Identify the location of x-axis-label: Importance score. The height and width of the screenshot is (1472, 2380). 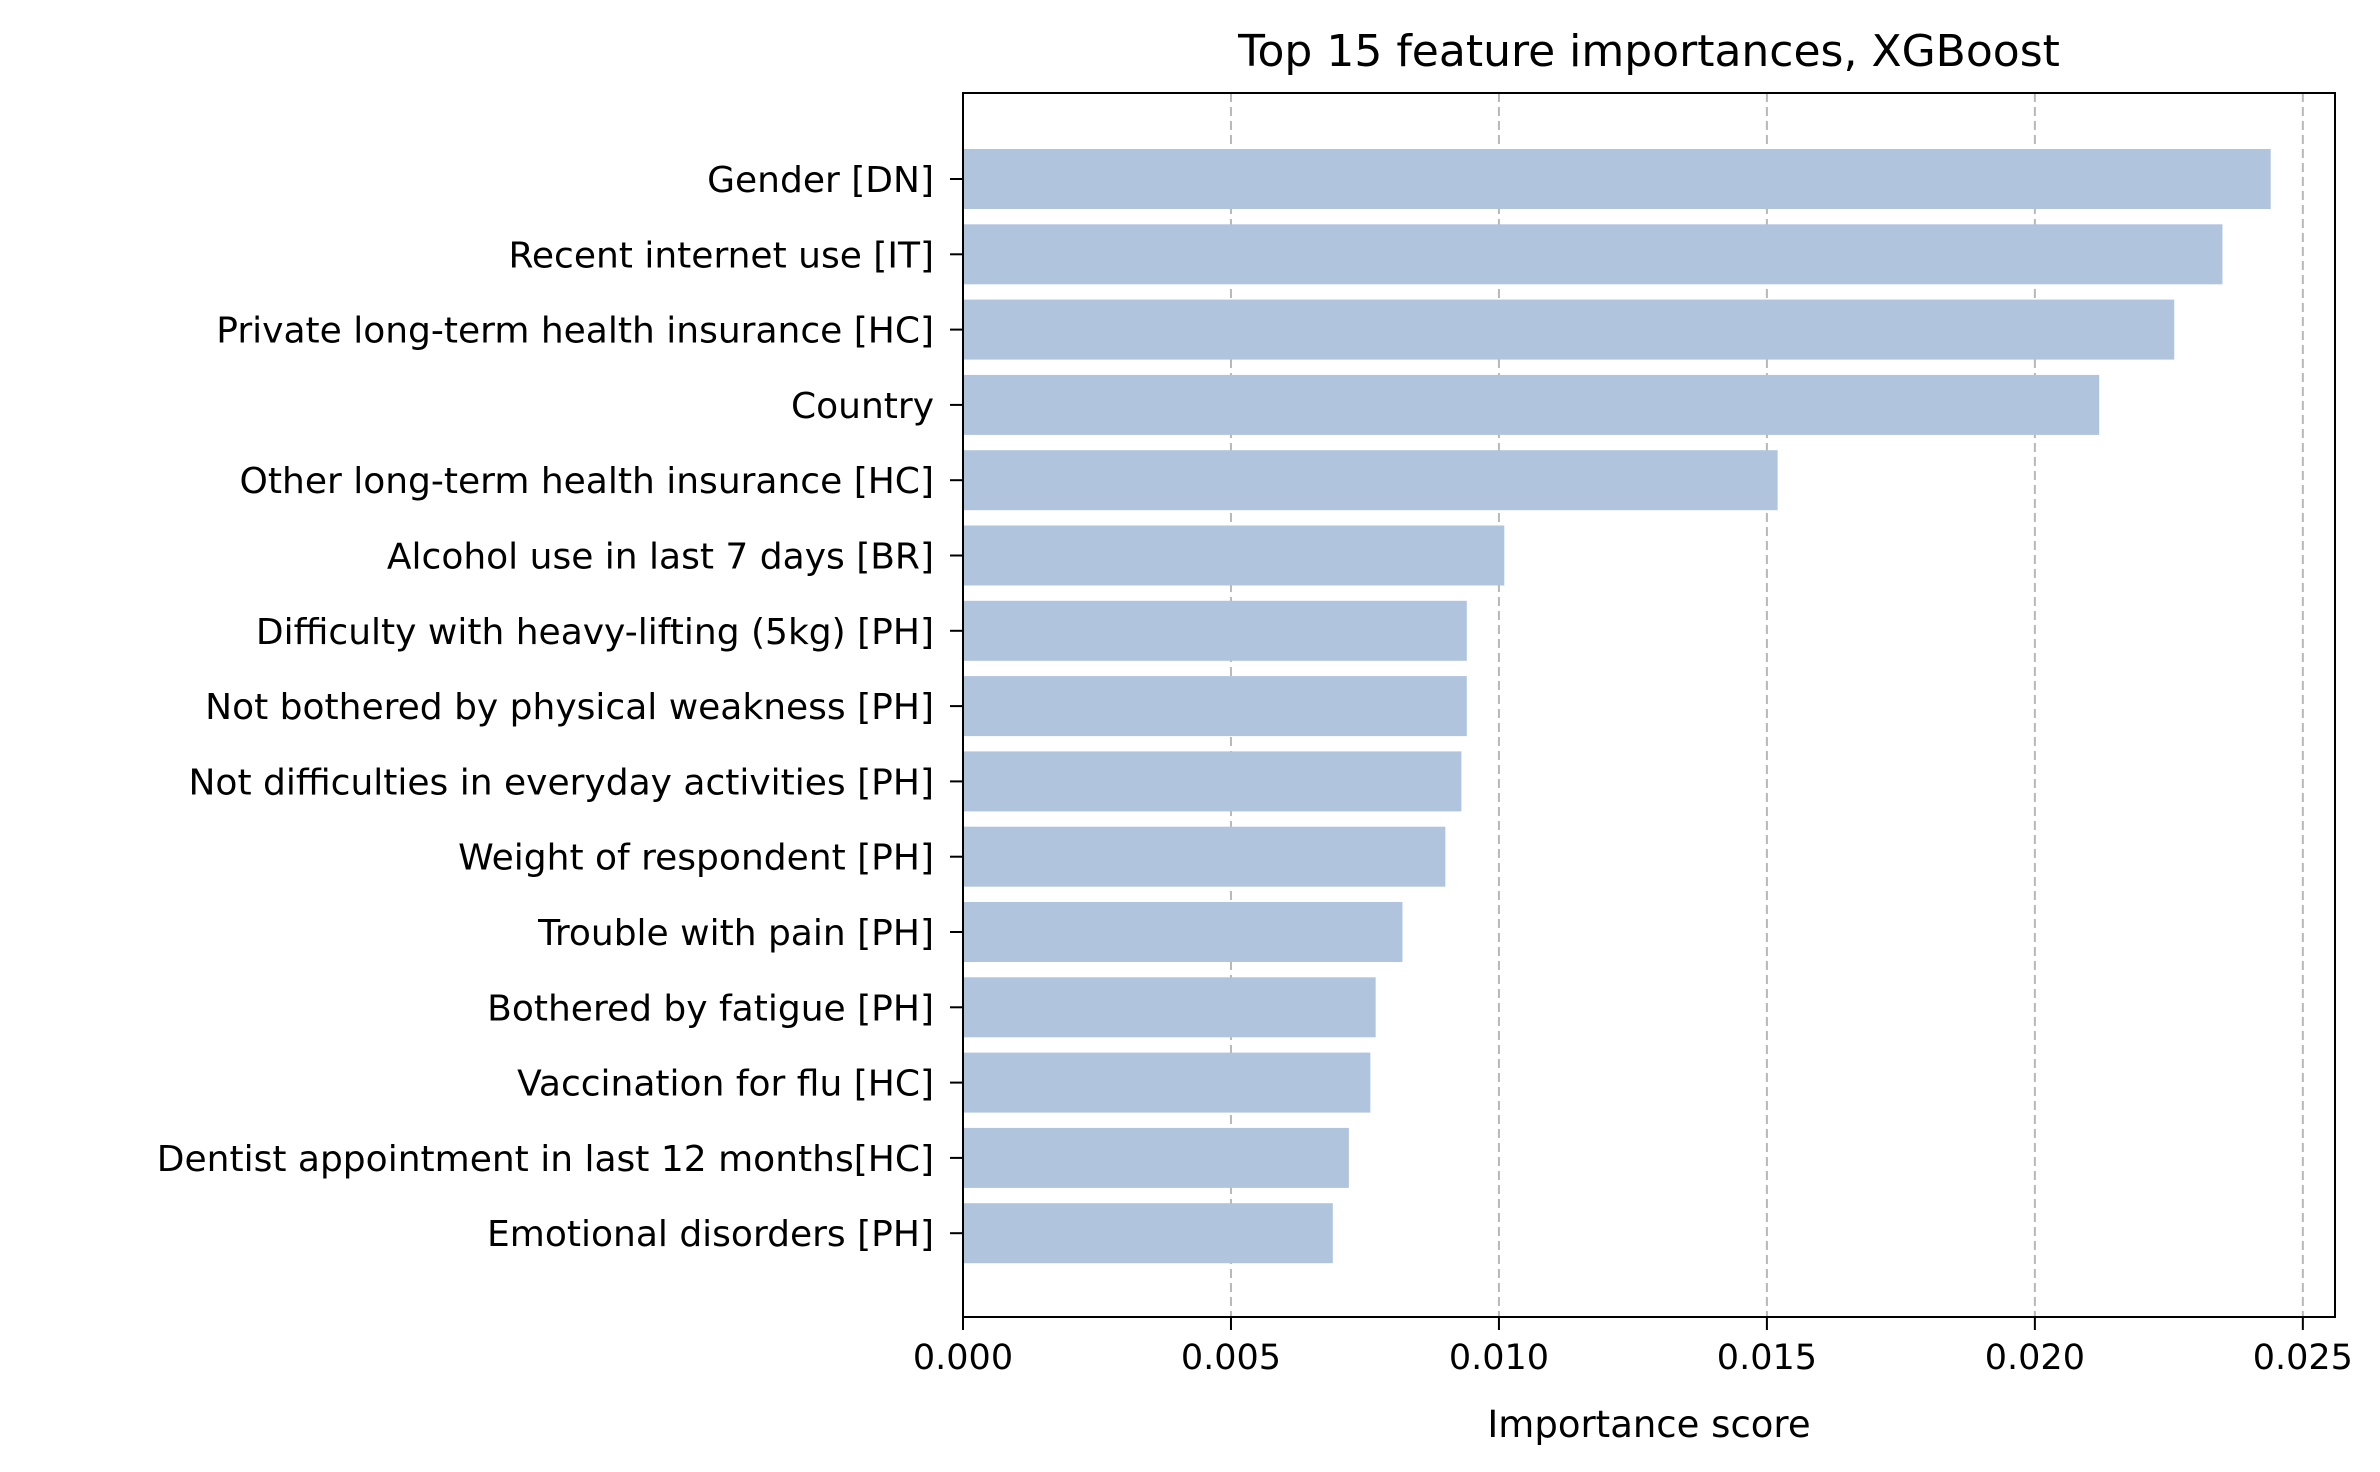
(1648, 1424).